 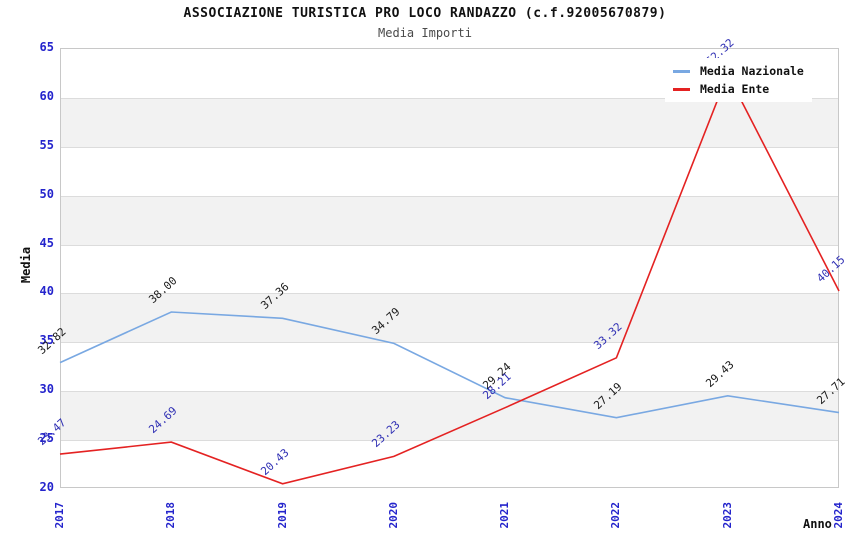 What do you see at coordinates (735, 89) in the screenshot?
I see `legend-label: Media Ente` at bounding box center [735, 89].